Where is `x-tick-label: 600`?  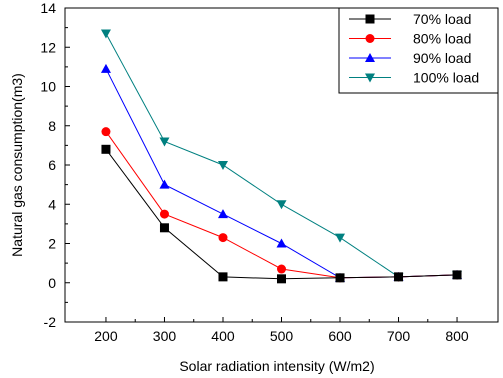
x-tick-label: 600 is located at coordinates (340, 336).